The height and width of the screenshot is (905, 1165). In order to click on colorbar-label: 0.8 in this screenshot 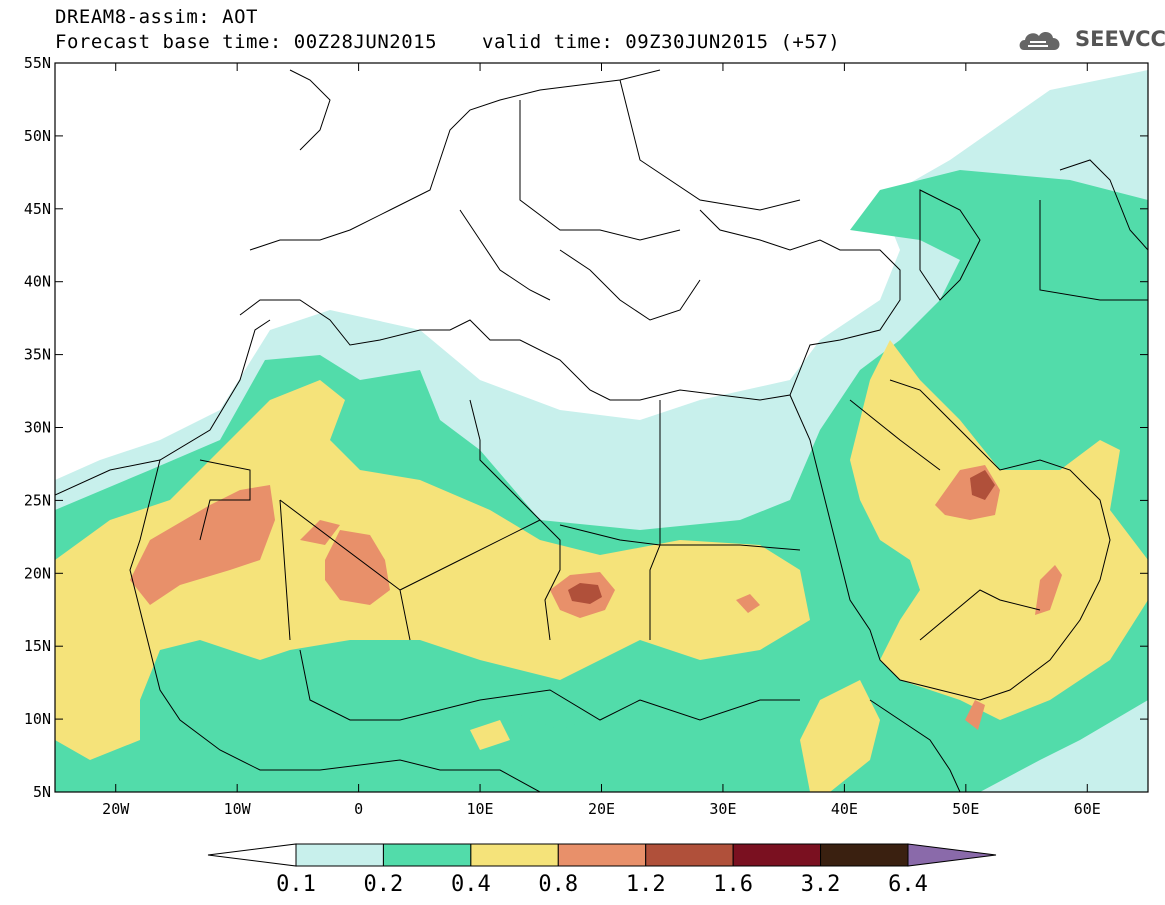, I will do `click(558, 884)`.